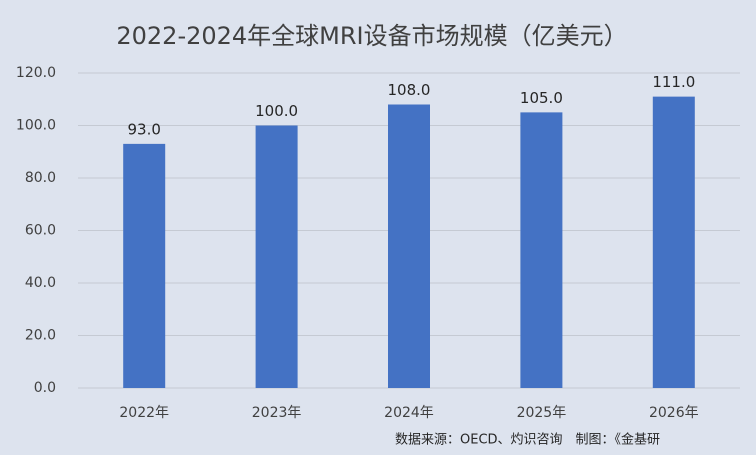 This screenshot has width=756, height=455. What do you see at coordinates (45, 388) in the screenshot?
I see `y-tick-label: 0.0` at bounding box center [45, 388].